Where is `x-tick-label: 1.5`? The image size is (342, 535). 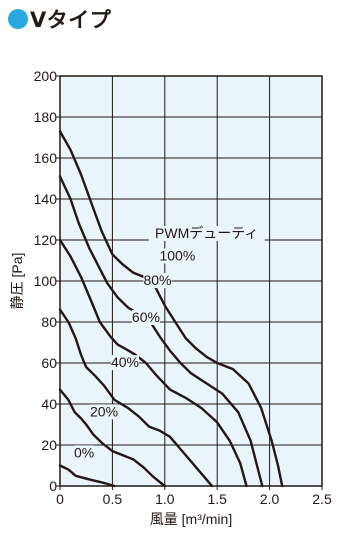
x-tick-label: 1.5 is located at coordinates (217, 499).